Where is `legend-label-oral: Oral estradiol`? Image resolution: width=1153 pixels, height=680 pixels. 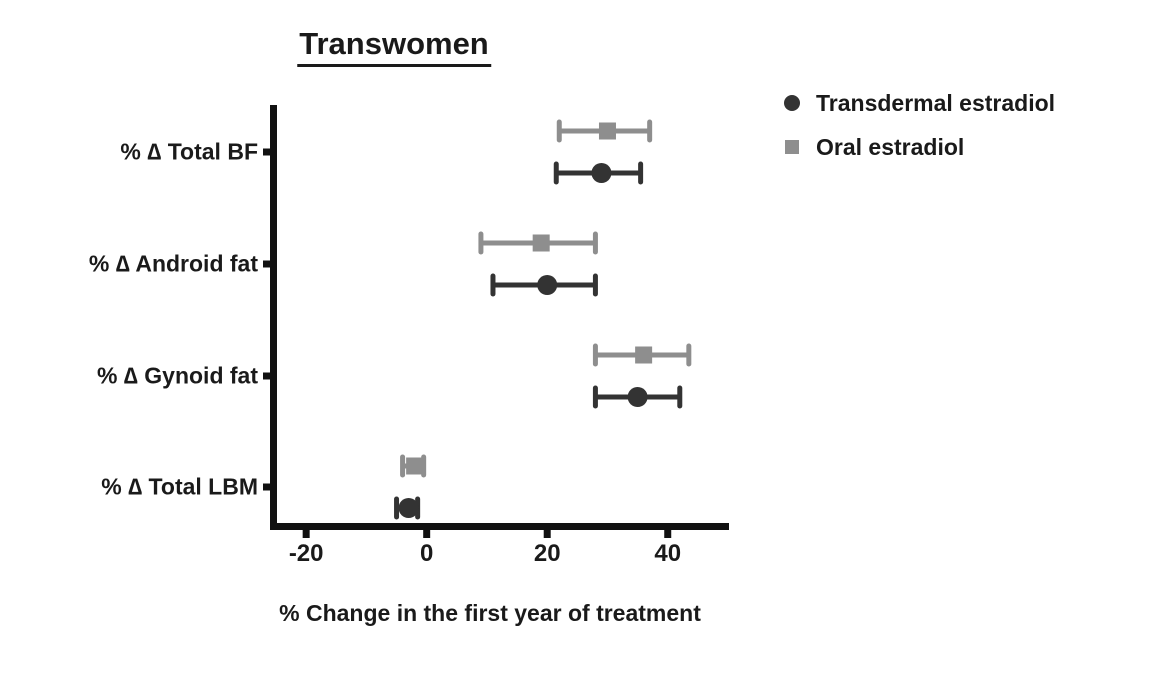 legend-label-oral: Oral estradiol is located at coordinates (890, 146).